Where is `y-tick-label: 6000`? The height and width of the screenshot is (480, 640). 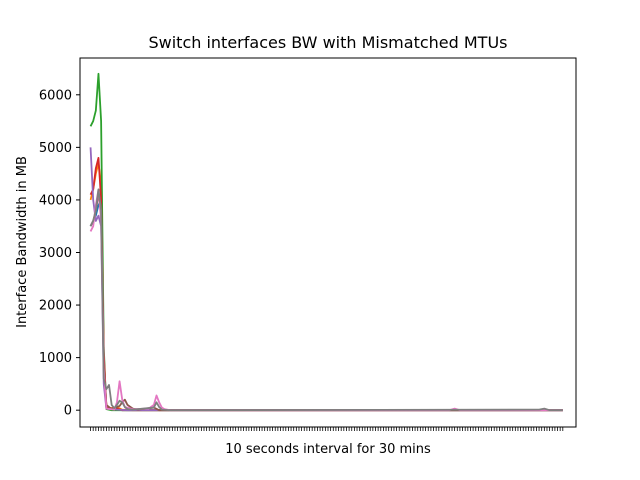
y-tick-label: 6000 is located at coordinates (55, 95).